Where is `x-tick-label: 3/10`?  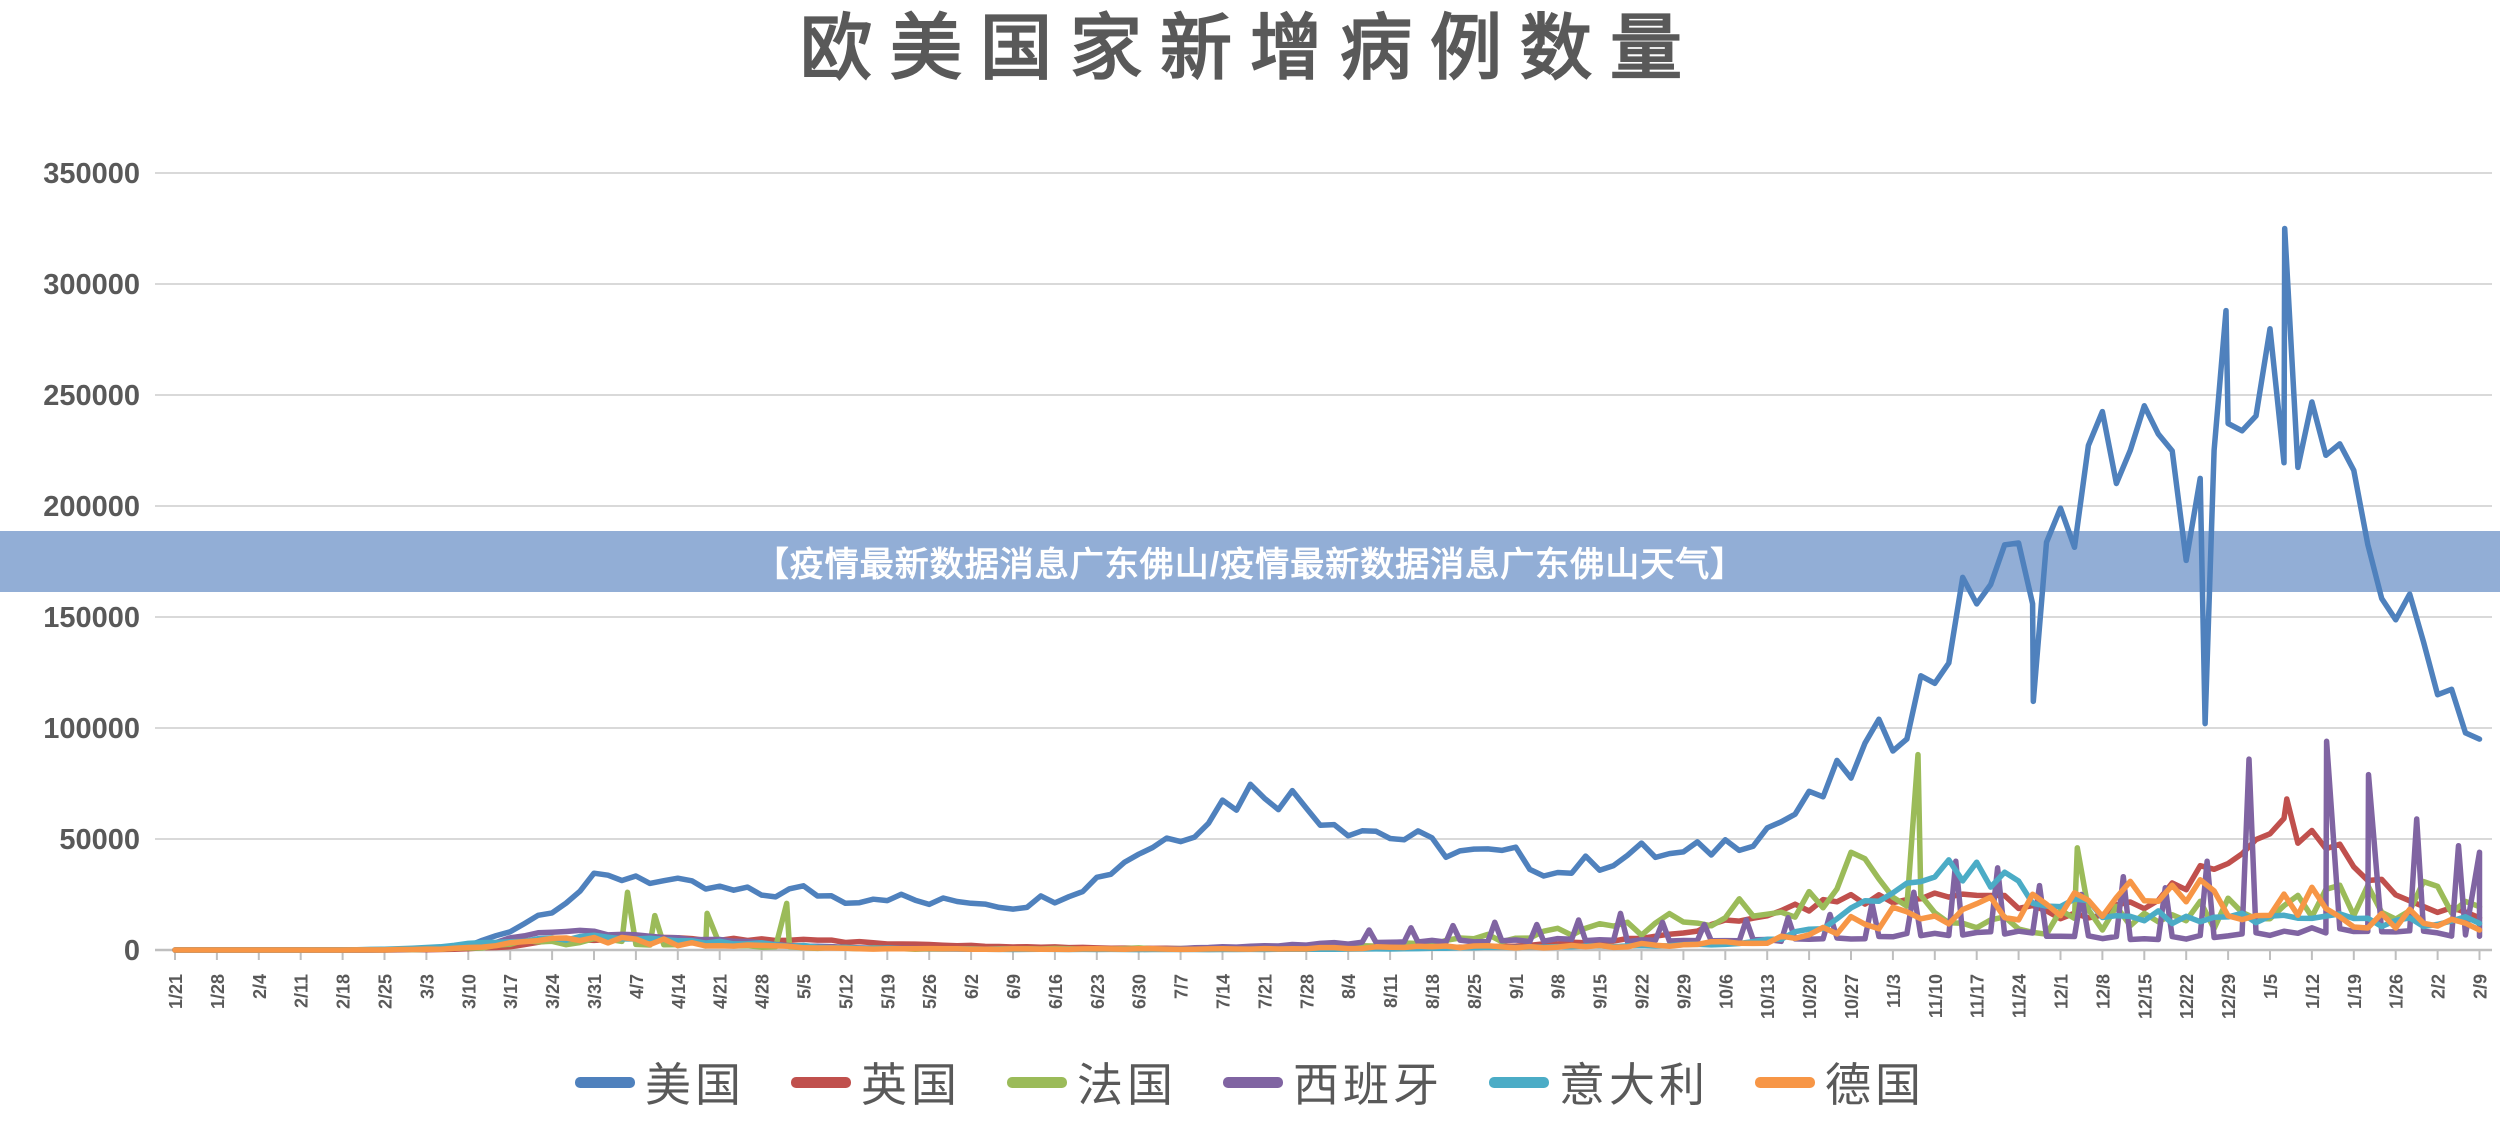
x-tick-label: 3/10 is located at coordinates (469, 991).